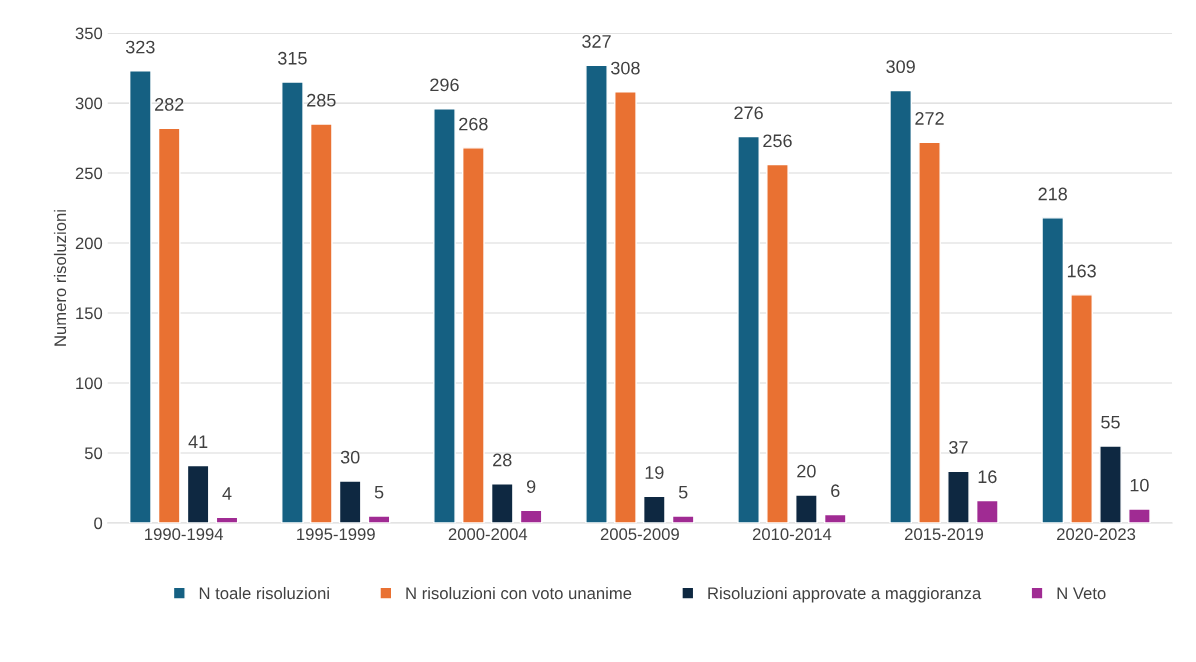  What do you see at coordinates (596, 41) in the screenshot?
I see `data-label: 327` at bounding box center [596, 41].